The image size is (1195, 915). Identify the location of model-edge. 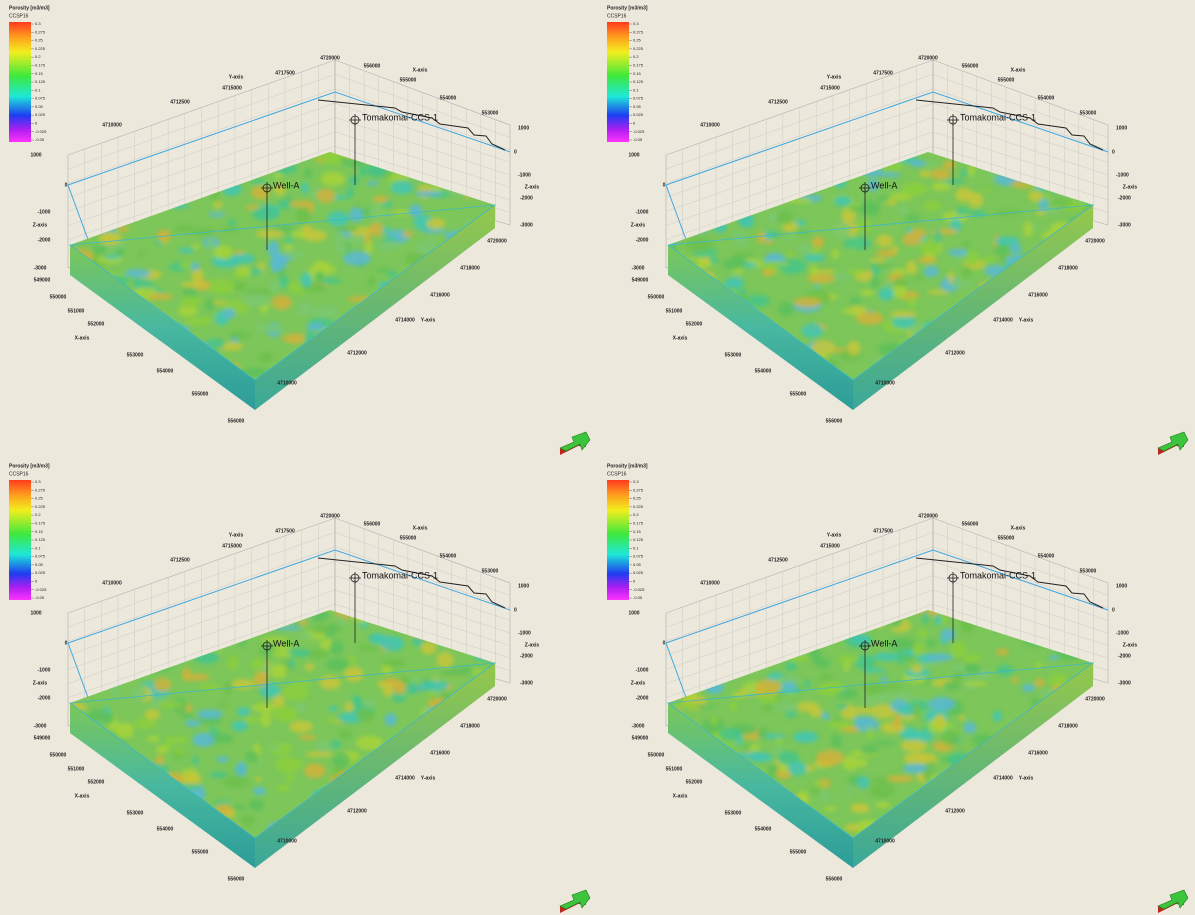
(880, 292).